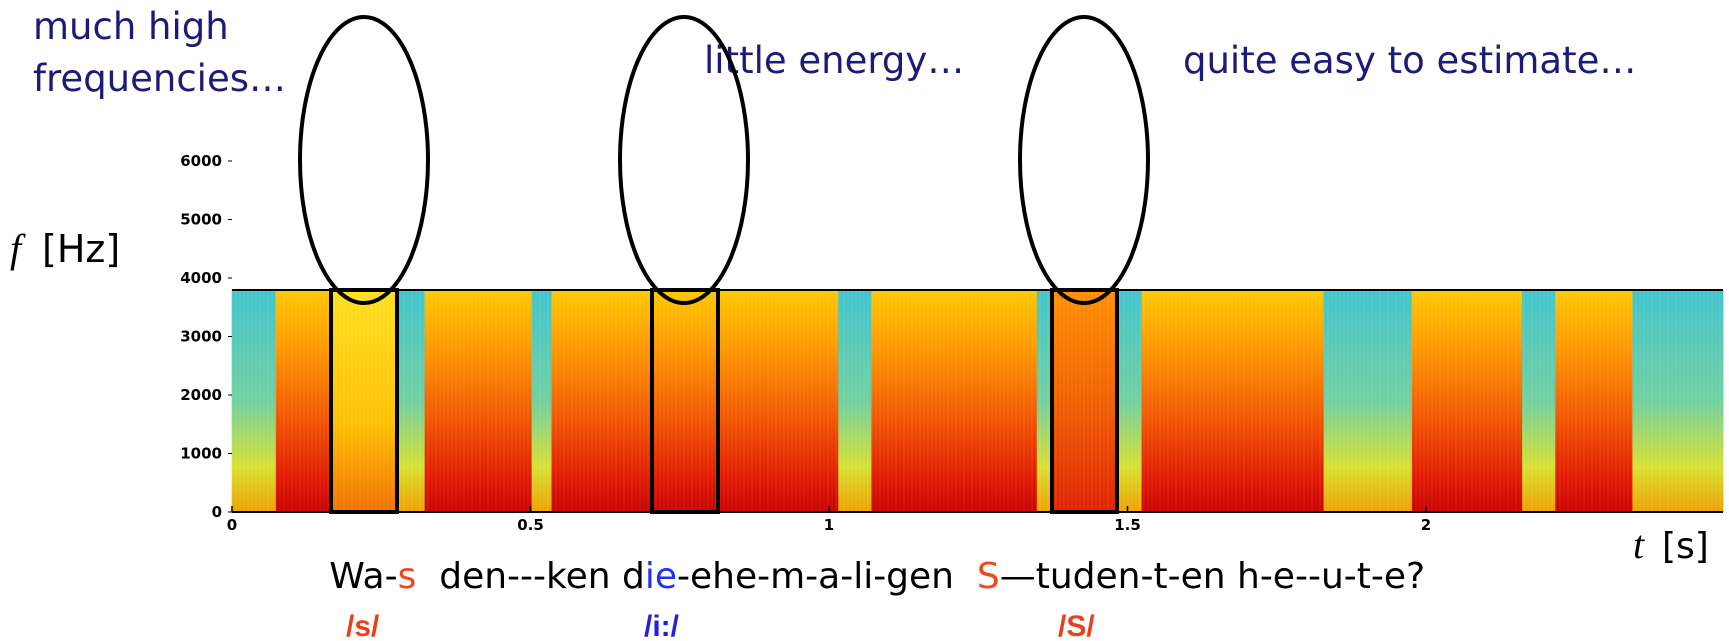 The image size is (1729, 641). Describe the element at coordinates (407, 576) in the screenshot. I see `sentence-part: s` at that location.